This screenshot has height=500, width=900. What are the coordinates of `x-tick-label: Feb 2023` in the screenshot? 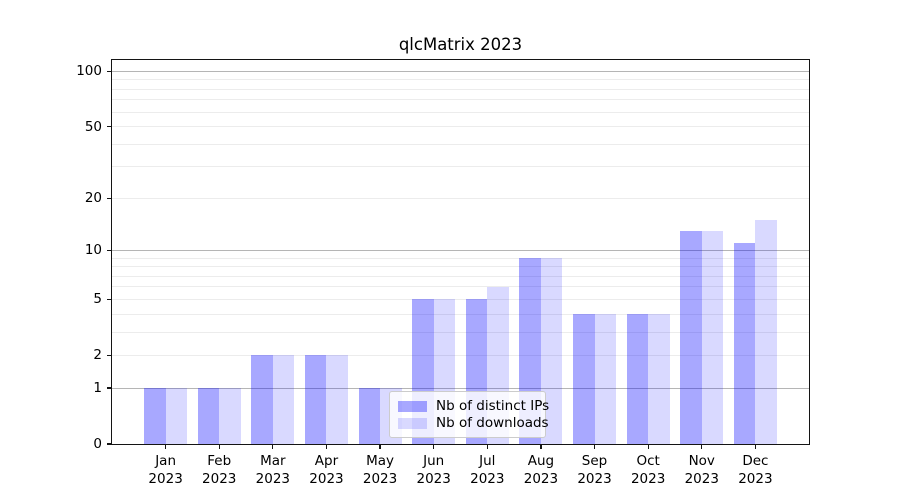 It's located at (219, 470).